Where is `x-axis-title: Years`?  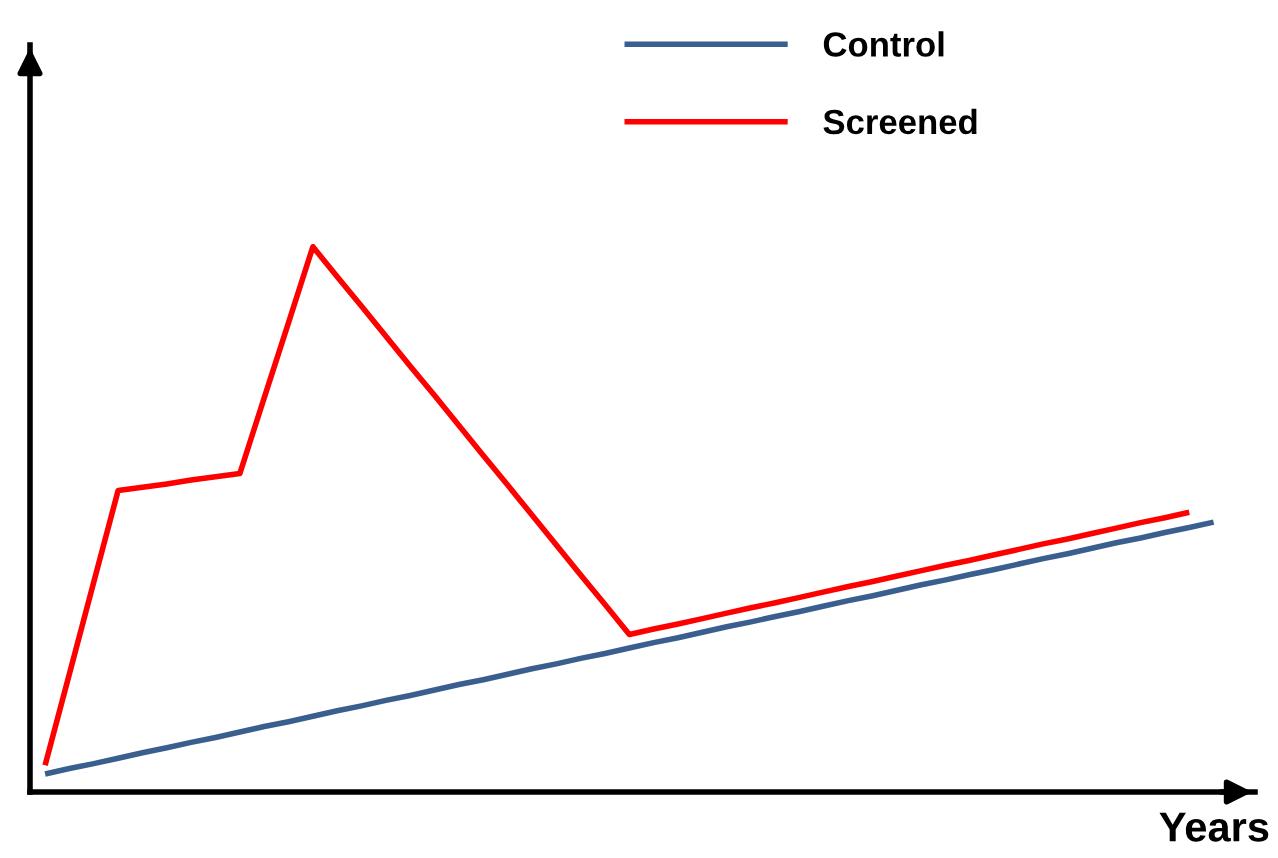
x-axis-title: Years is located at coordinates (1214, 827).